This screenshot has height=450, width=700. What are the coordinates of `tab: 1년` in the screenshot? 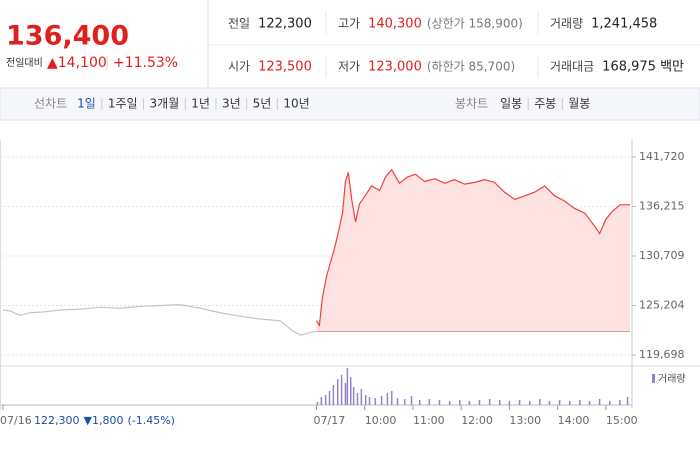 It's located at (200, 104).